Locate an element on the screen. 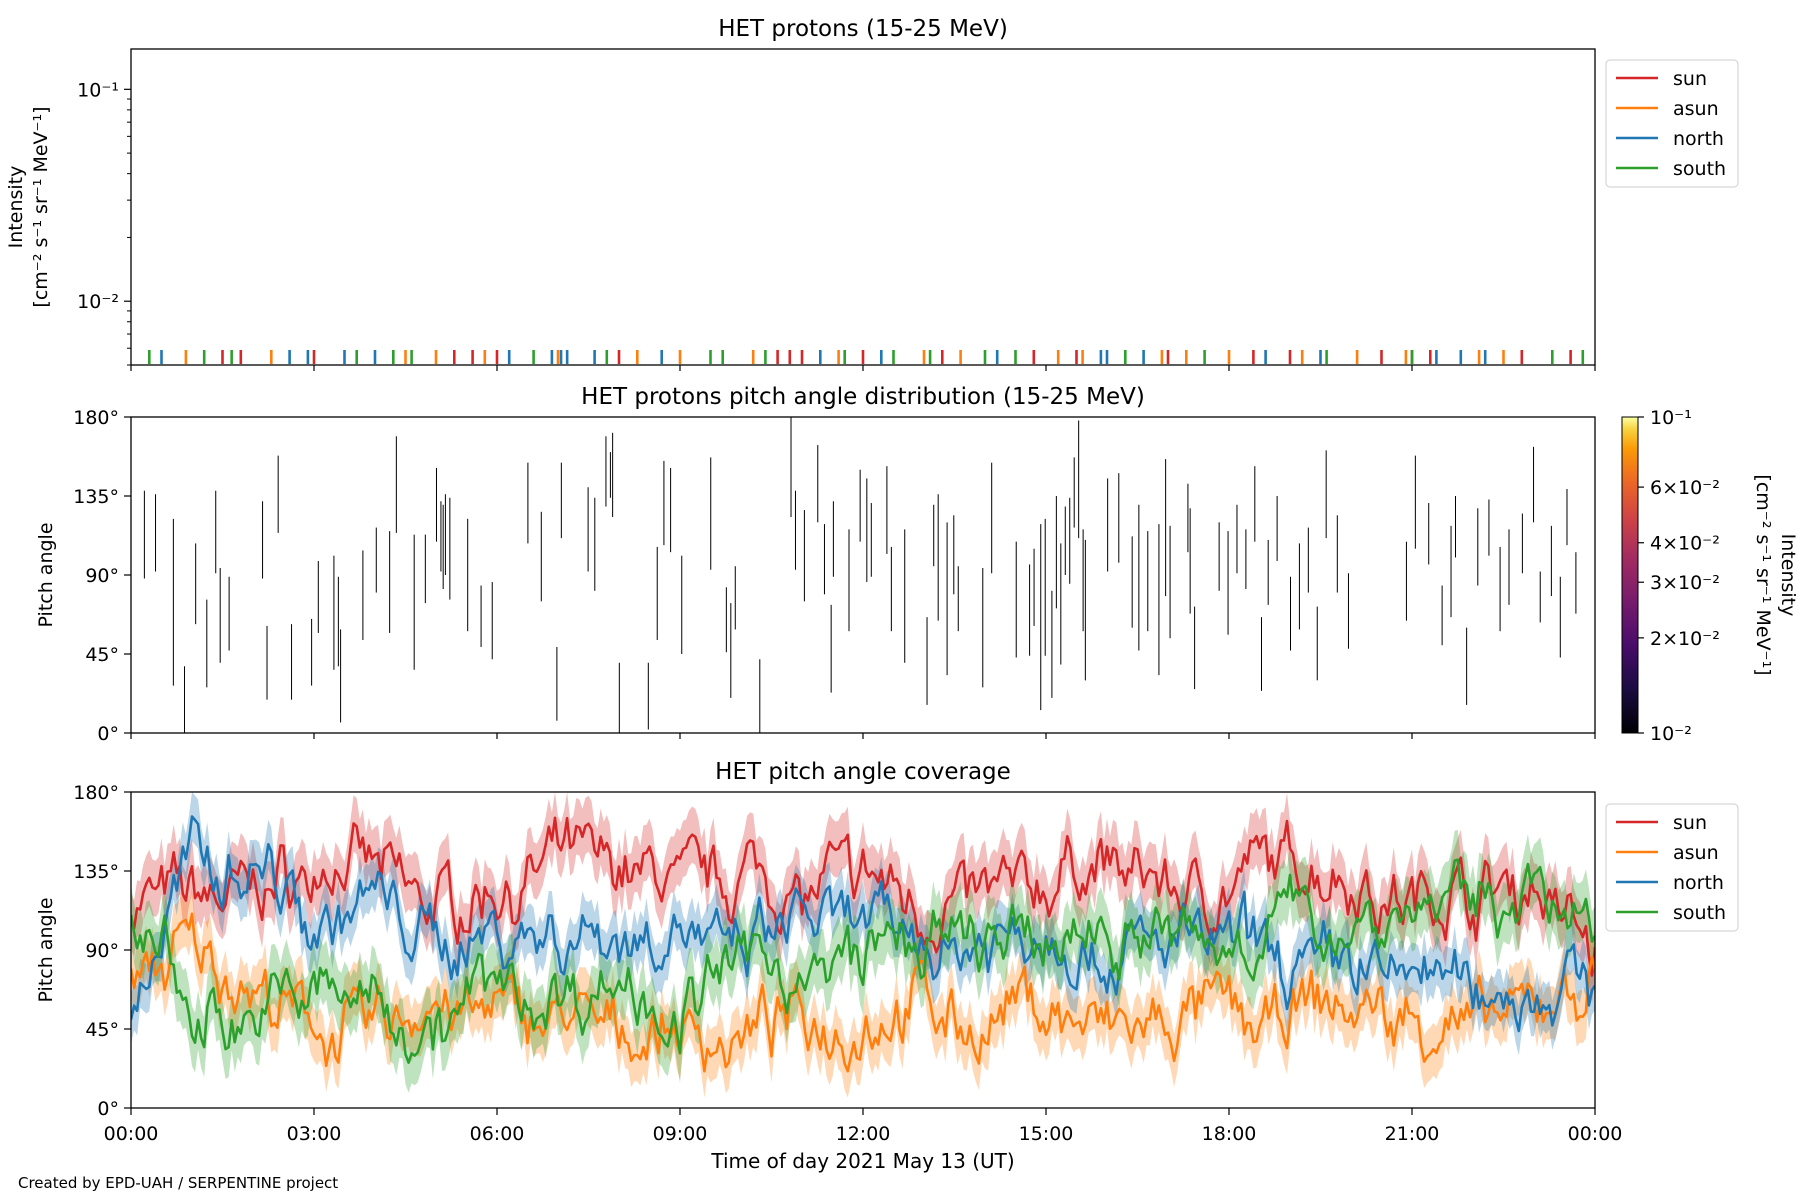  x-tick-label: 21:00 is located at coordinates (1412, 1134).